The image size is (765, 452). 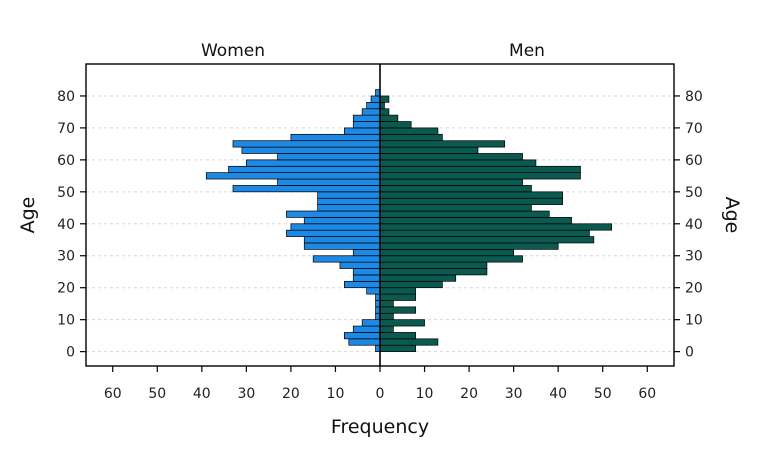 What do you see at coordinates (66, 161) in the screenshot?
I see `y-tick-label-left-60: 60` at bounding box center [66, 161].